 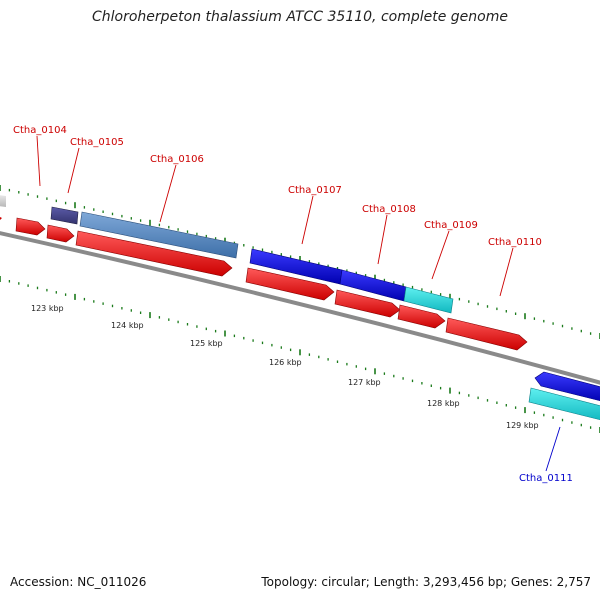 I want to click on partial-red-tip-left, so click(x=1, y=218).